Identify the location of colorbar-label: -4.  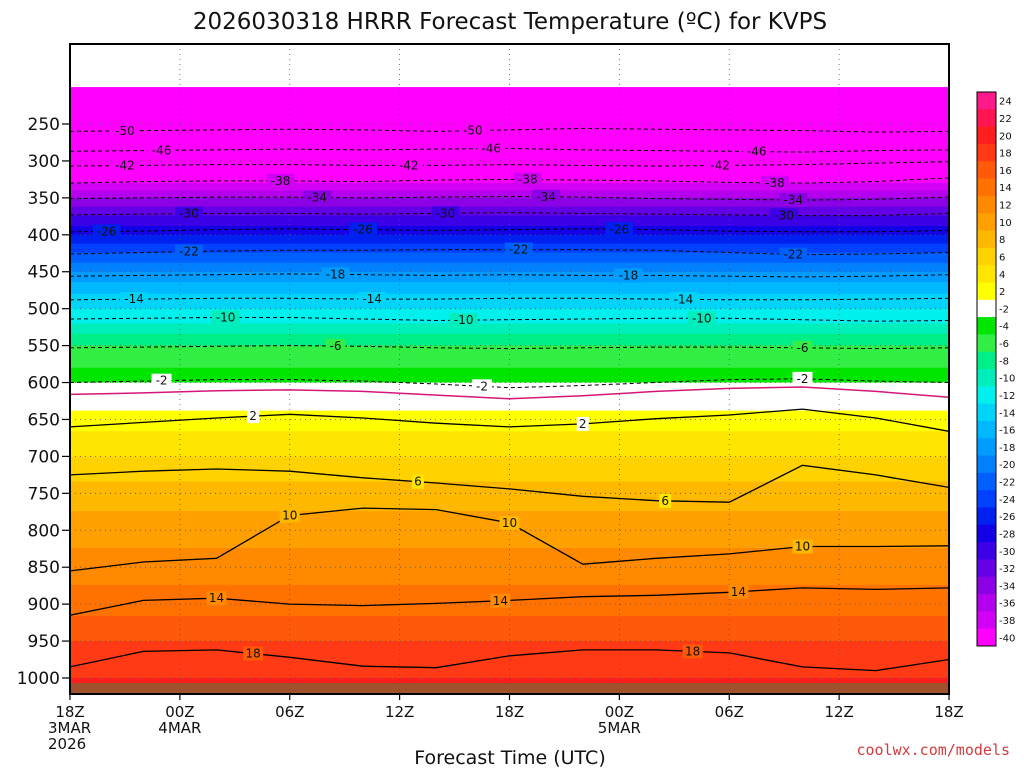
(1004, 327).